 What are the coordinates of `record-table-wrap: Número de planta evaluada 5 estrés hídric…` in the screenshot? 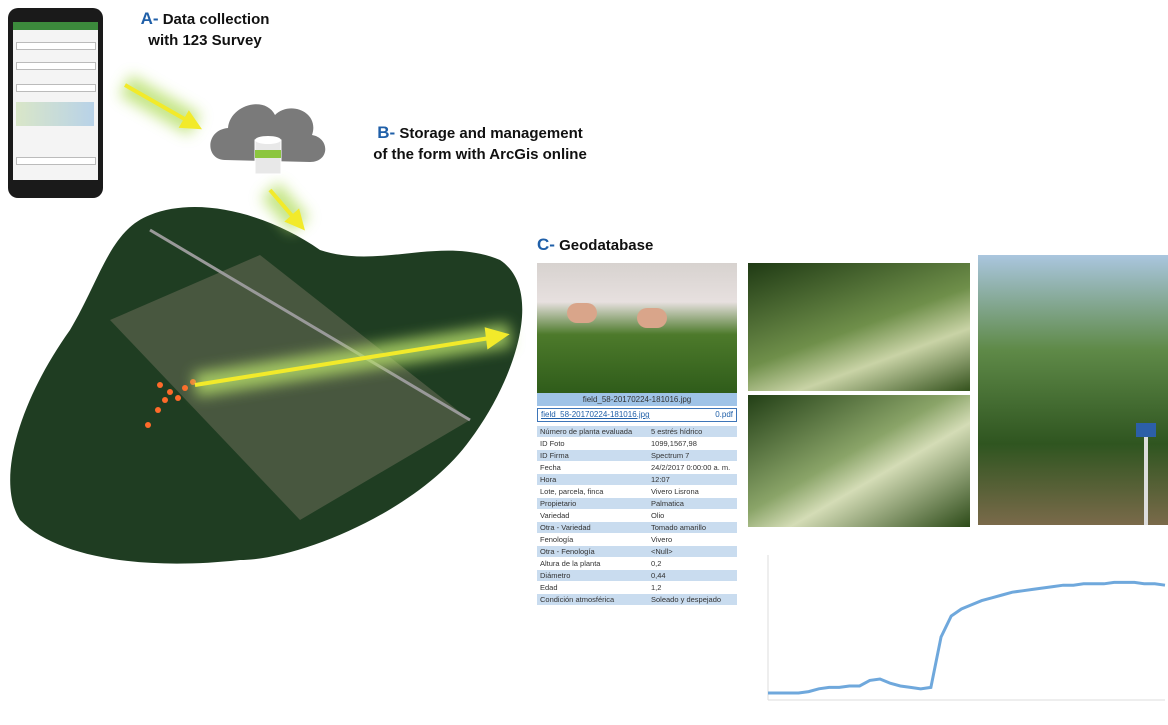 It's located at (637, 516).